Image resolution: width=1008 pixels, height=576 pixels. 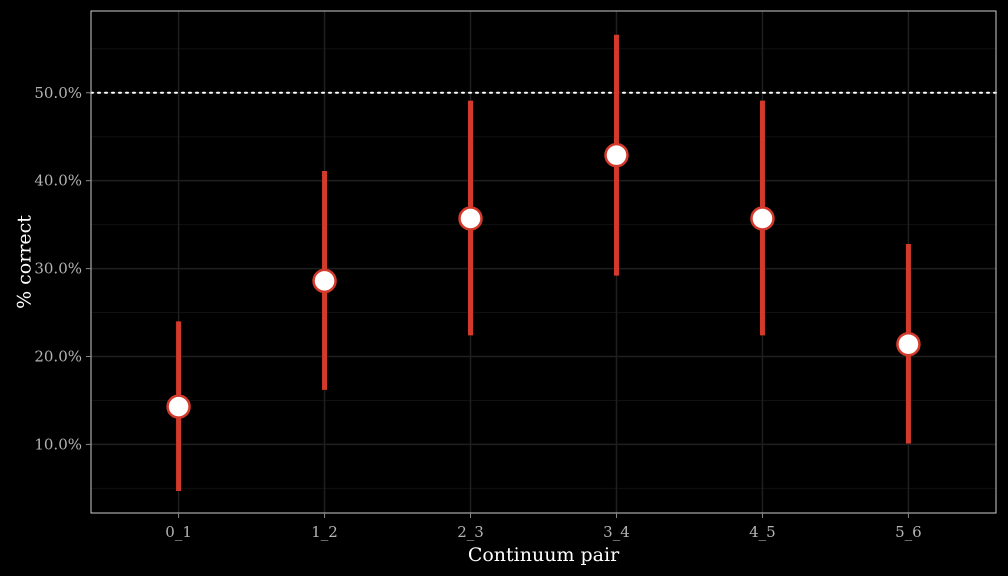 I want to click on y-tick-label: 20.0%, so click(x=58, y=357).